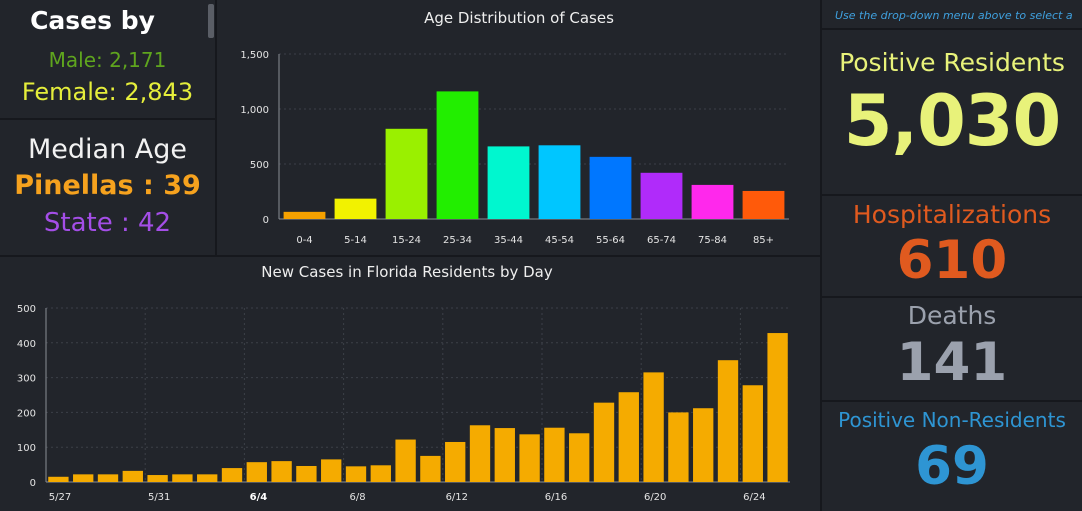  Describe the element at coordinates (256, 472) in the screenshot. I see `daily-bar-6/4` at that location.